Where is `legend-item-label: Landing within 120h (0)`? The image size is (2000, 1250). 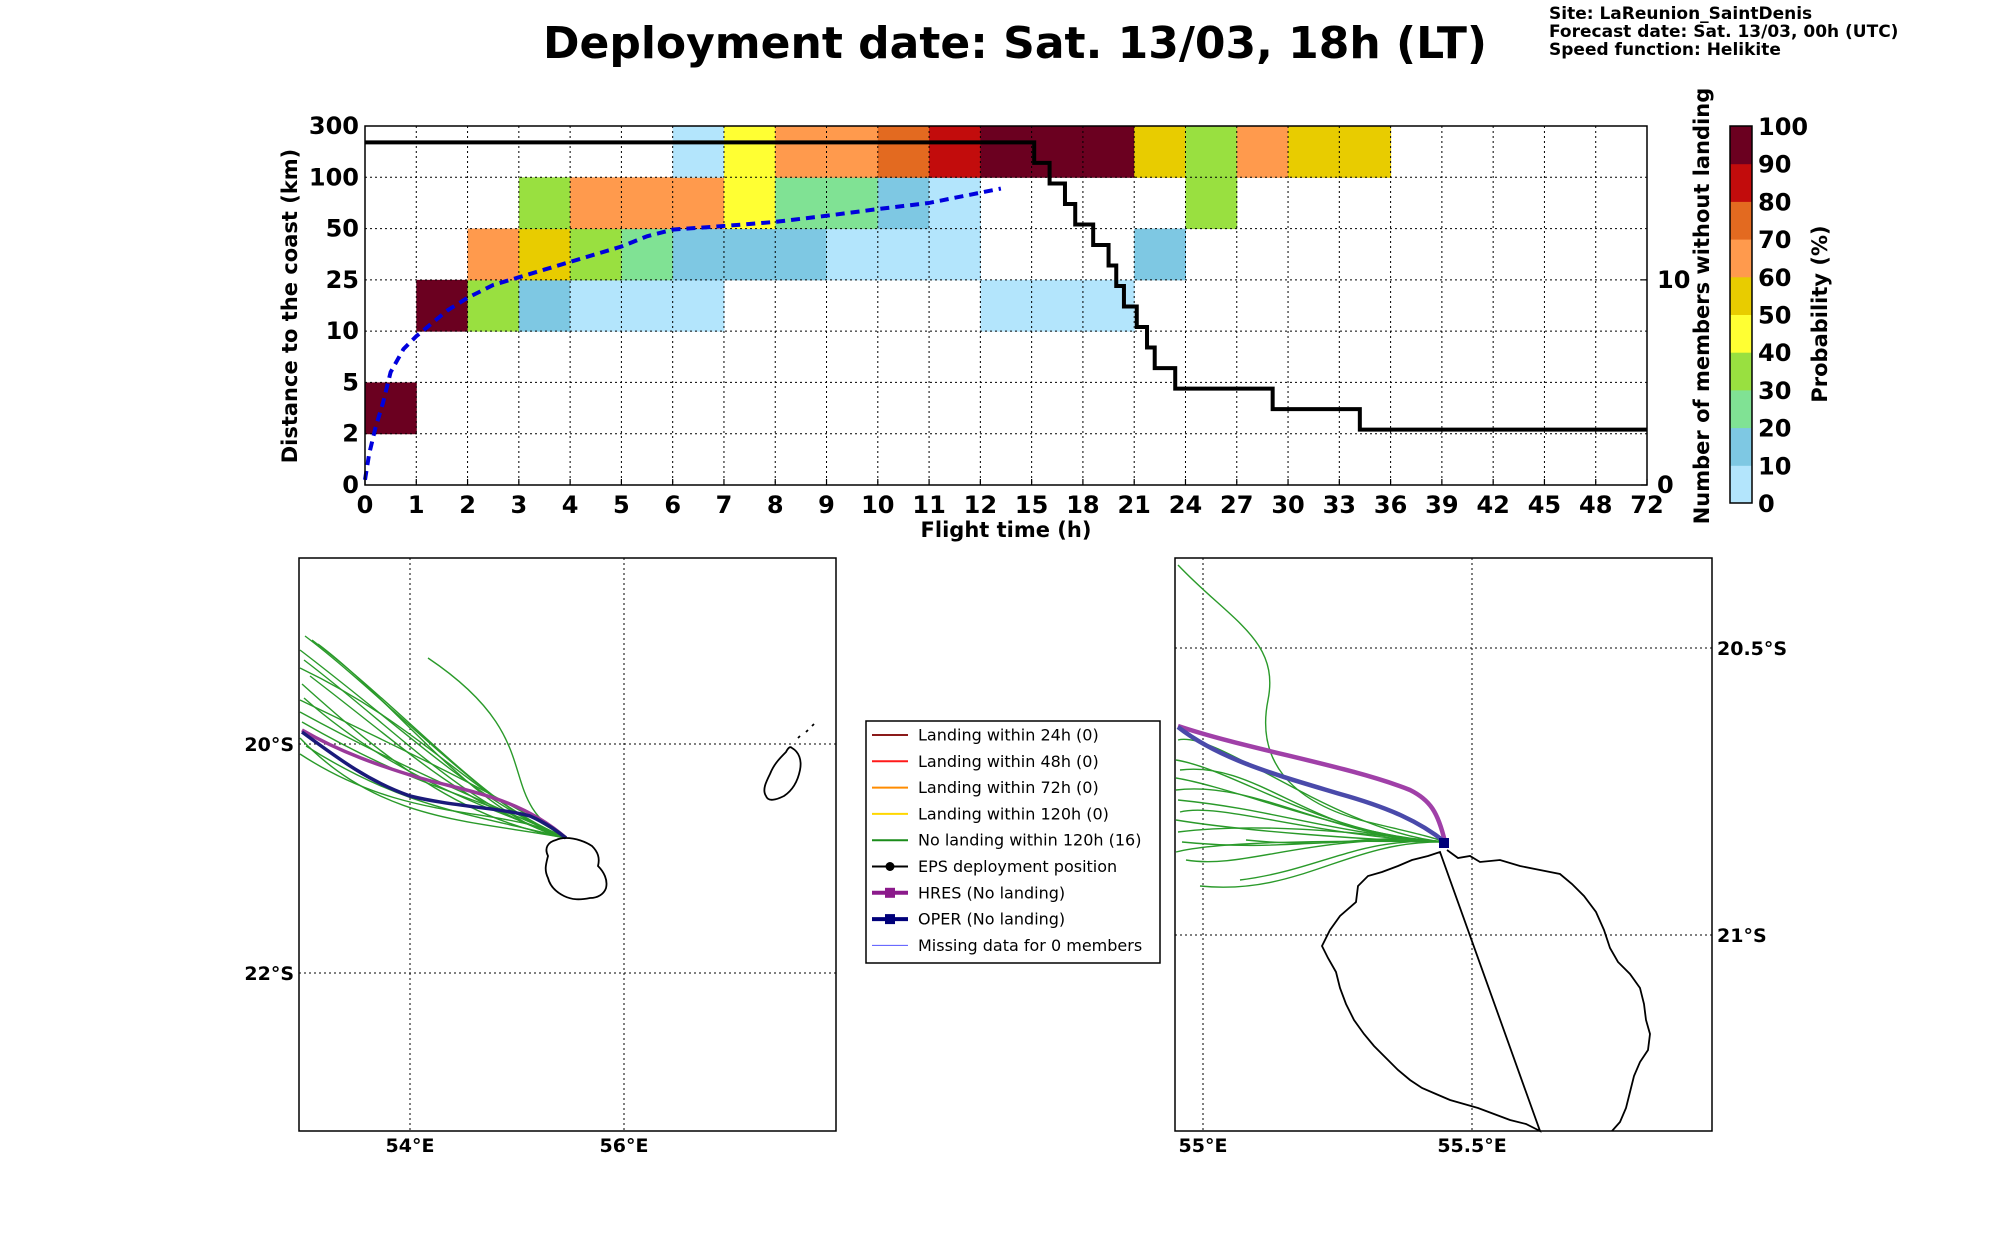
legend-item-label: Landing within 120h (0) is located at coordinates (1013, 813).